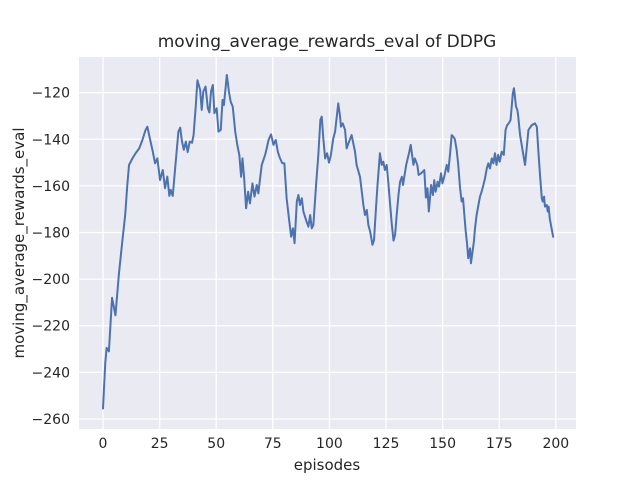 The height and width of the screenshot is (480, 640). I want to click on y-tick-label: −140, so click(51, 140).